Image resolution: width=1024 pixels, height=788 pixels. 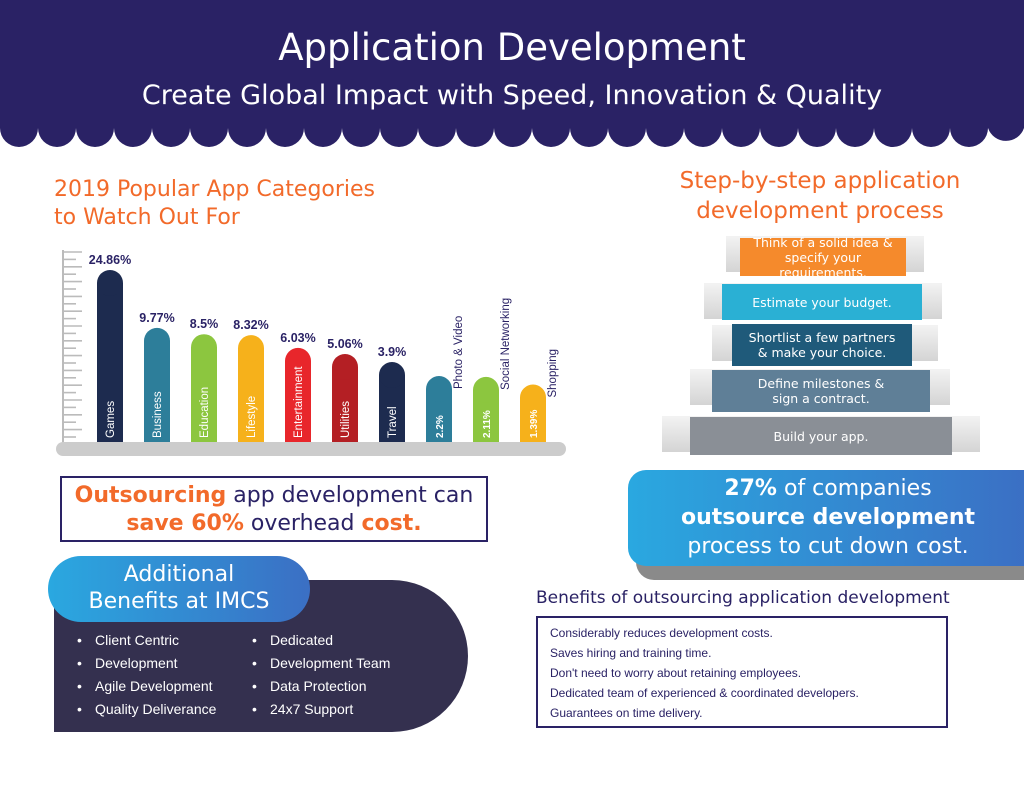 I want to click on benefit-item: Client Centric, so click(x=128, y=640).